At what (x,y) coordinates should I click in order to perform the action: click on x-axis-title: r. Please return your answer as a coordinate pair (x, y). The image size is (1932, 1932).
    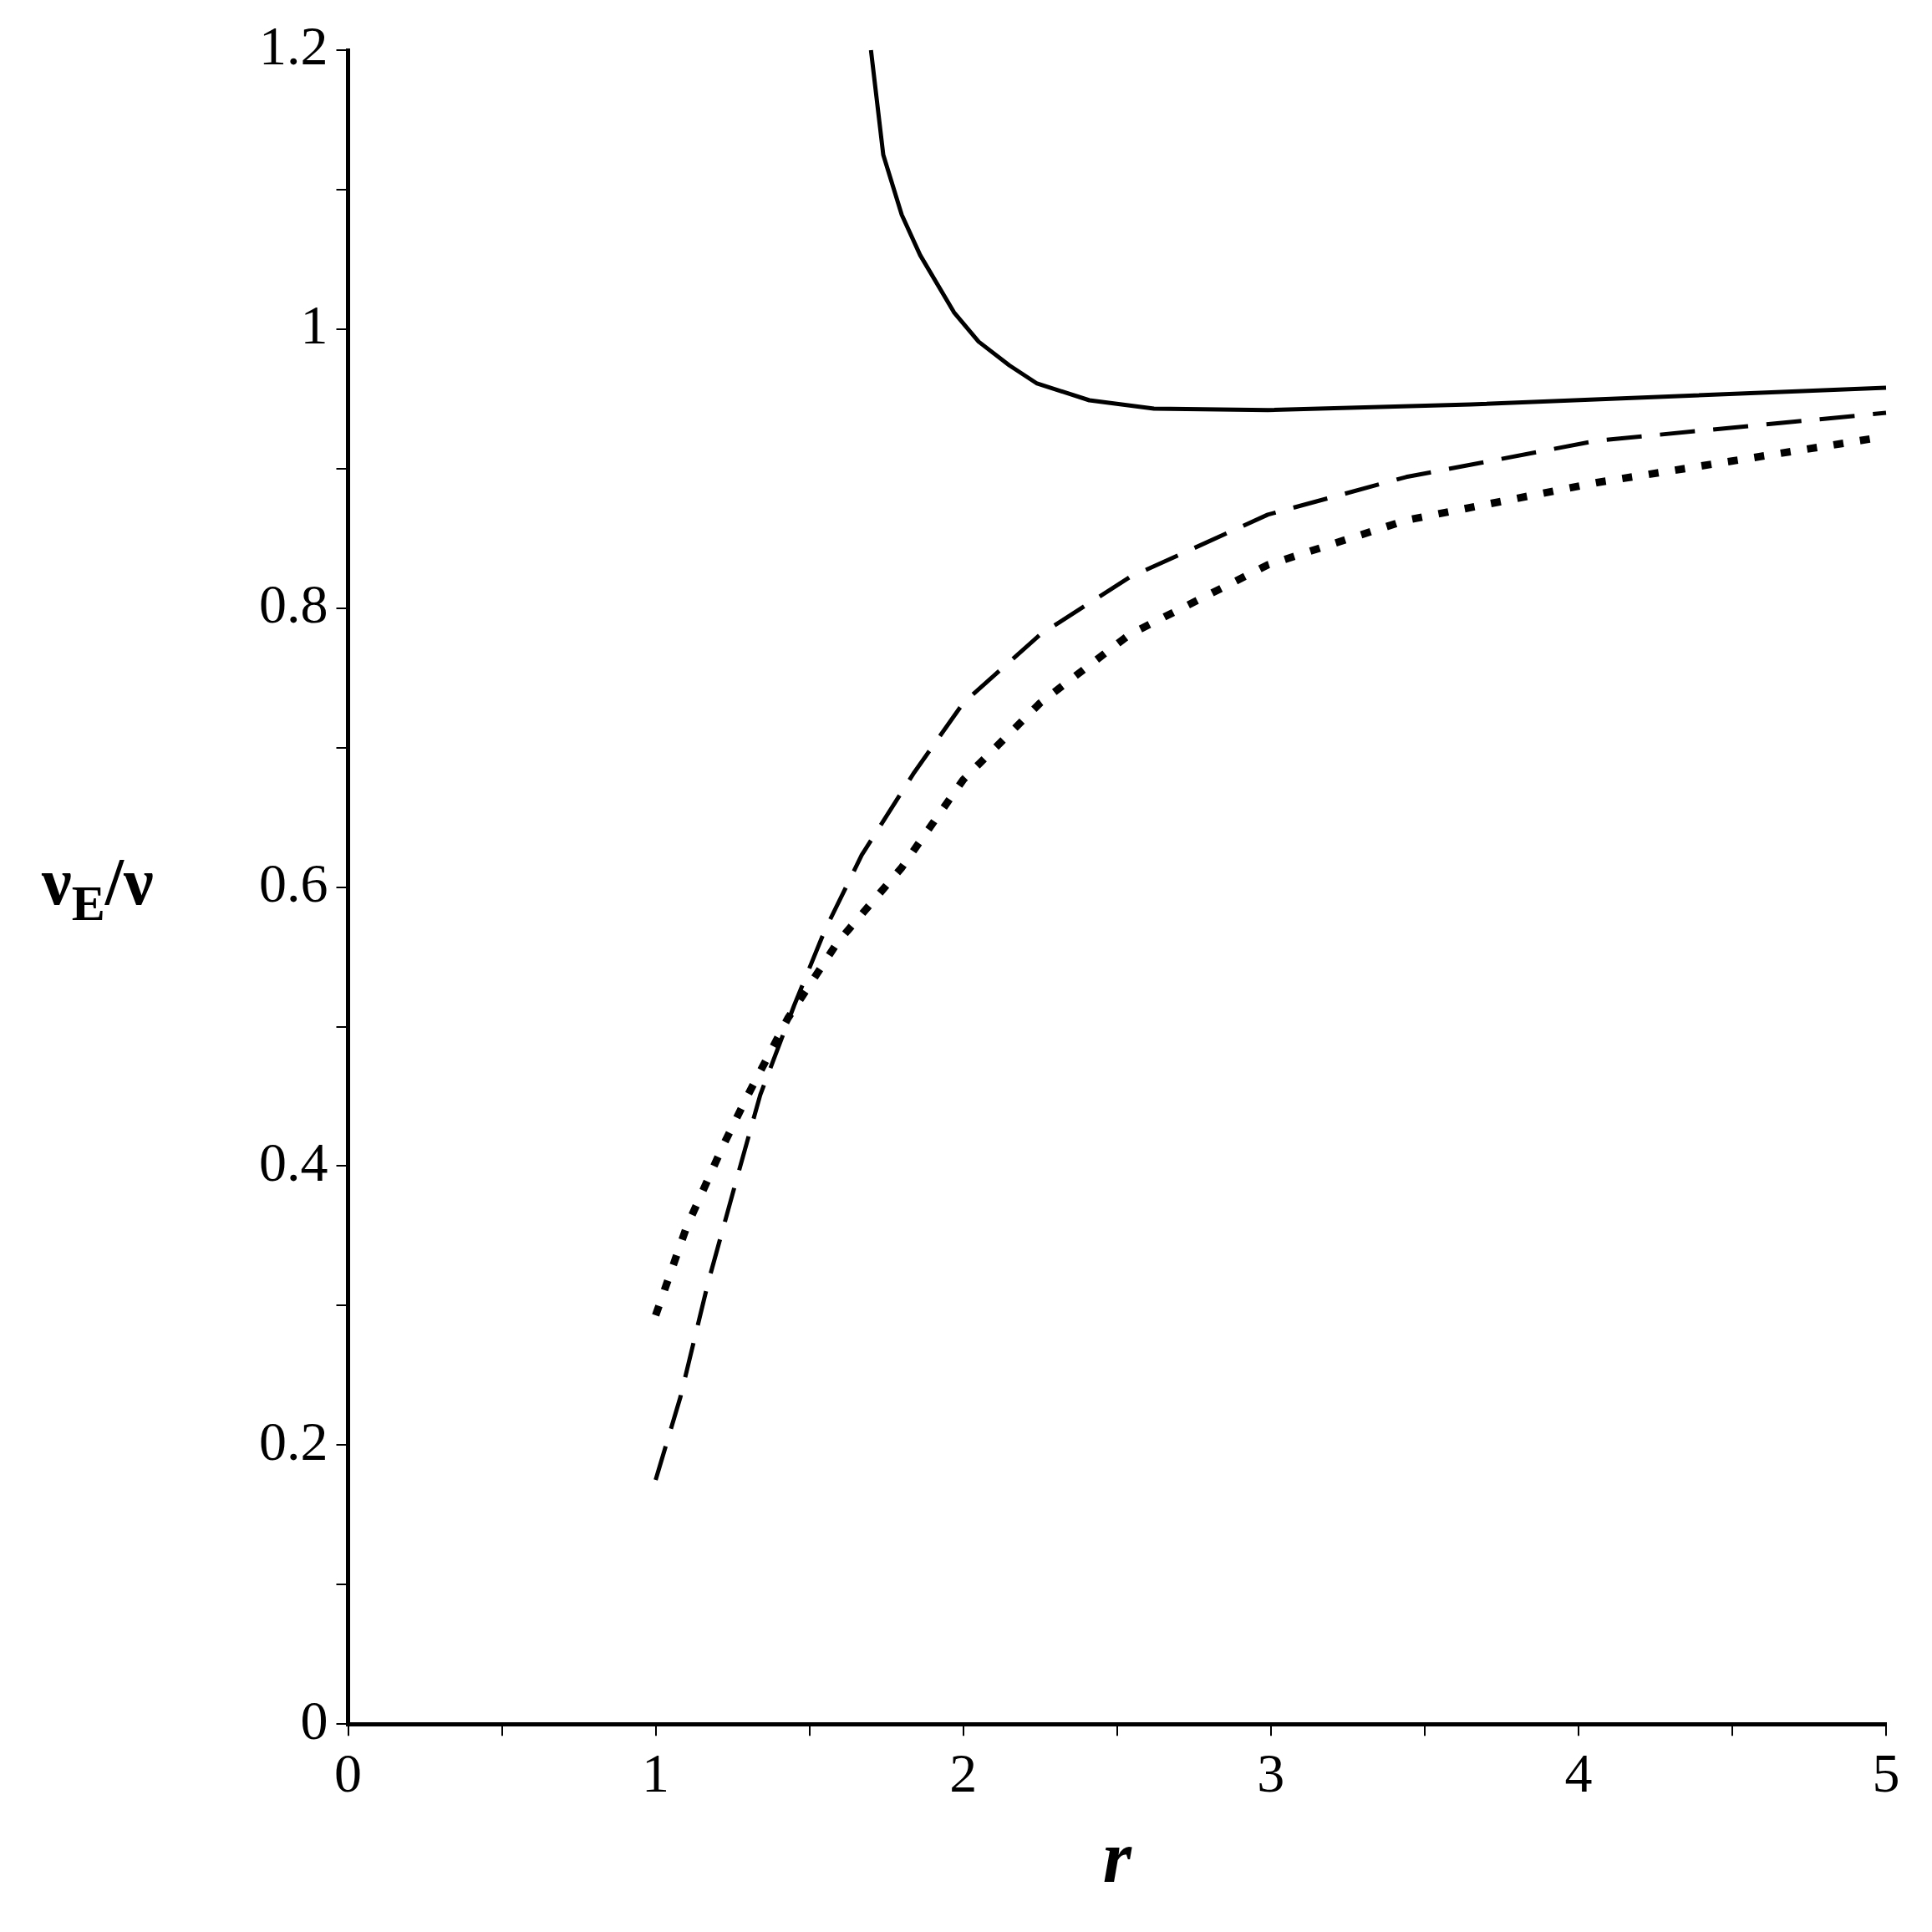
    Looking at the image, I should click on (1117, 1857).